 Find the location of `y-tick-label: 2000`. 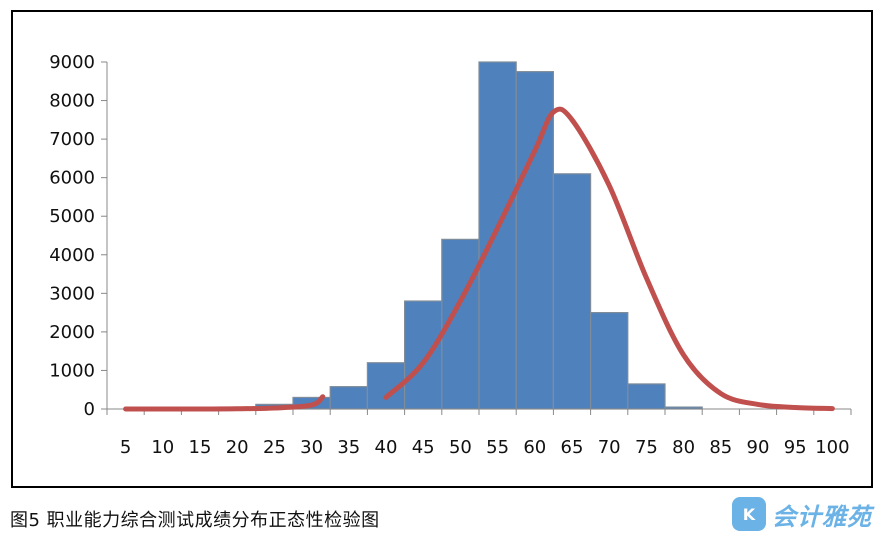

y-tick-label: 2000 is located at coordinates (72, 332).